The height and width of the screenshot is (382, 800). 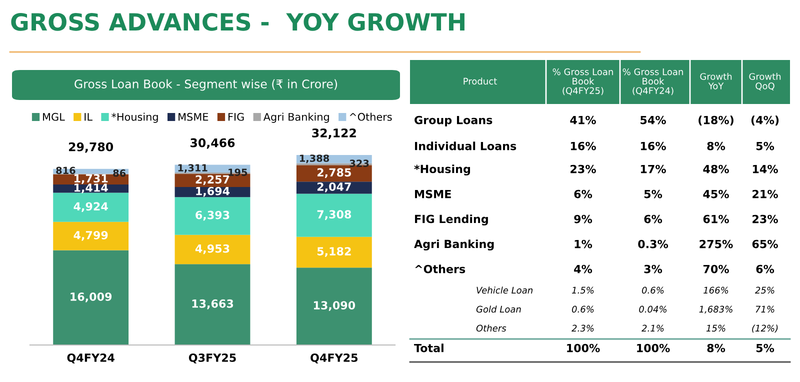 I want to click on data-label: 4,953, so click(x=212, y=249).